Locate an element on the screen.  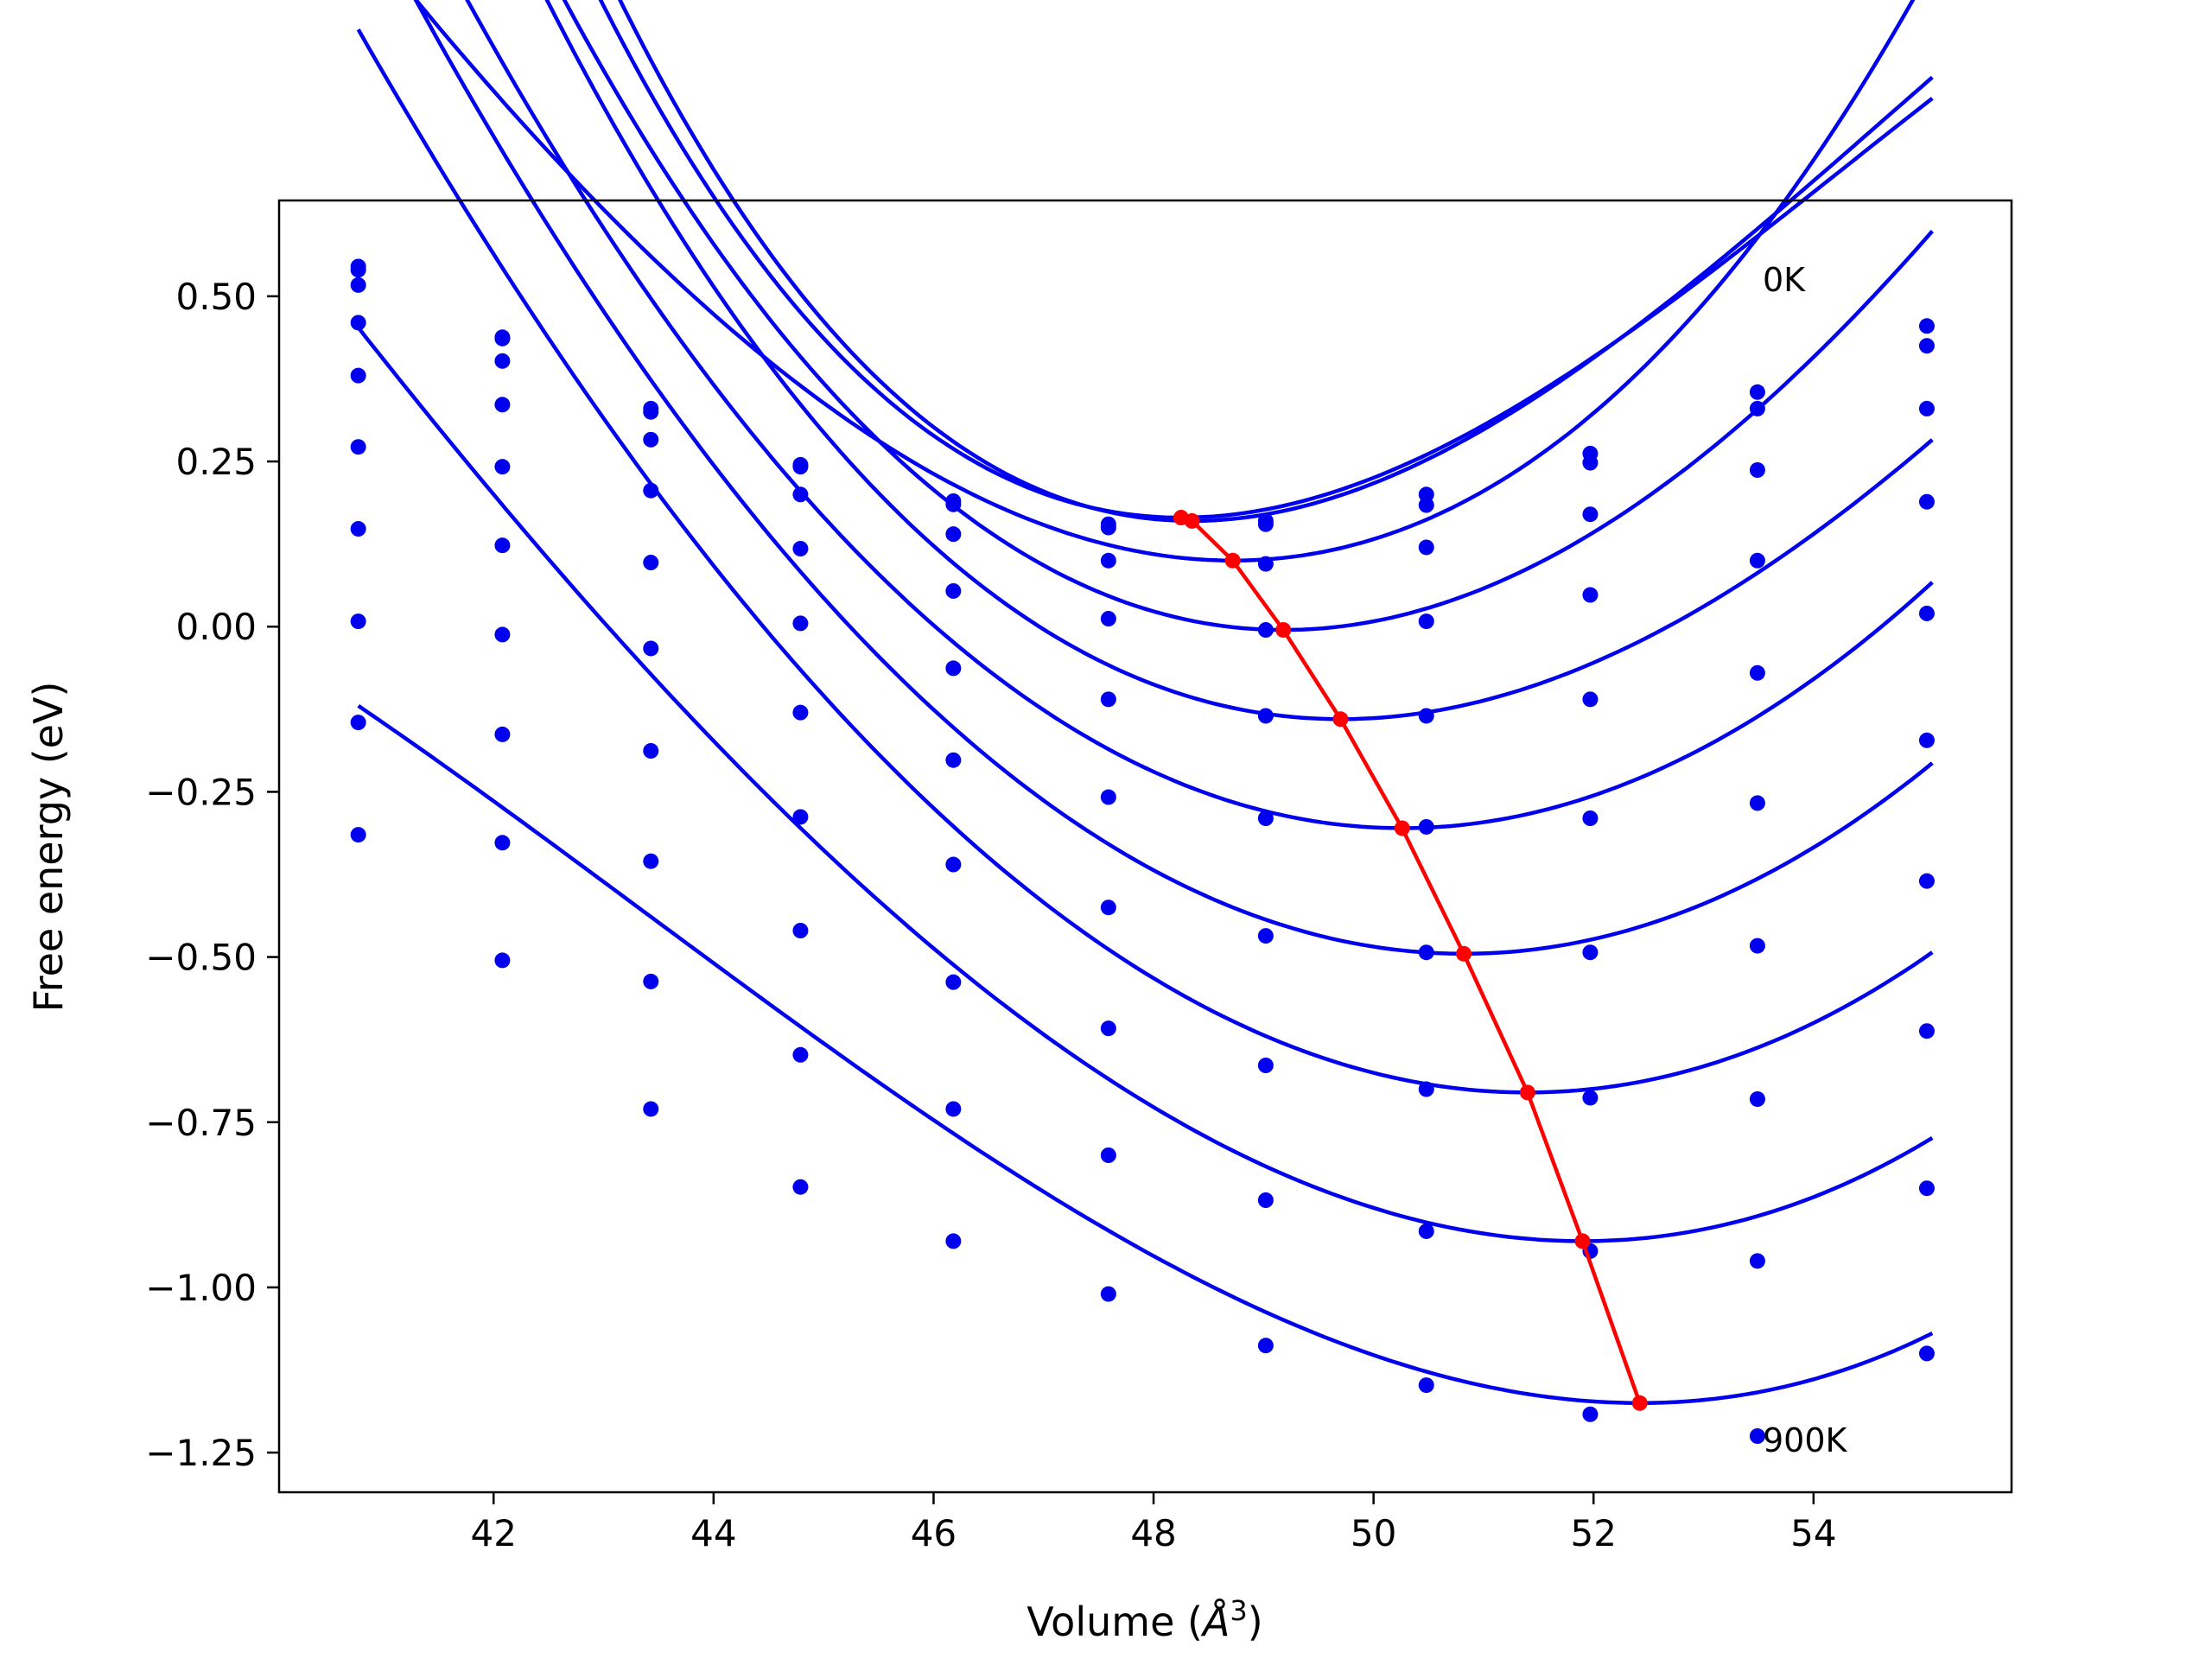
x-tick-label-52: 52 is located at coordinates (1594, 1533).